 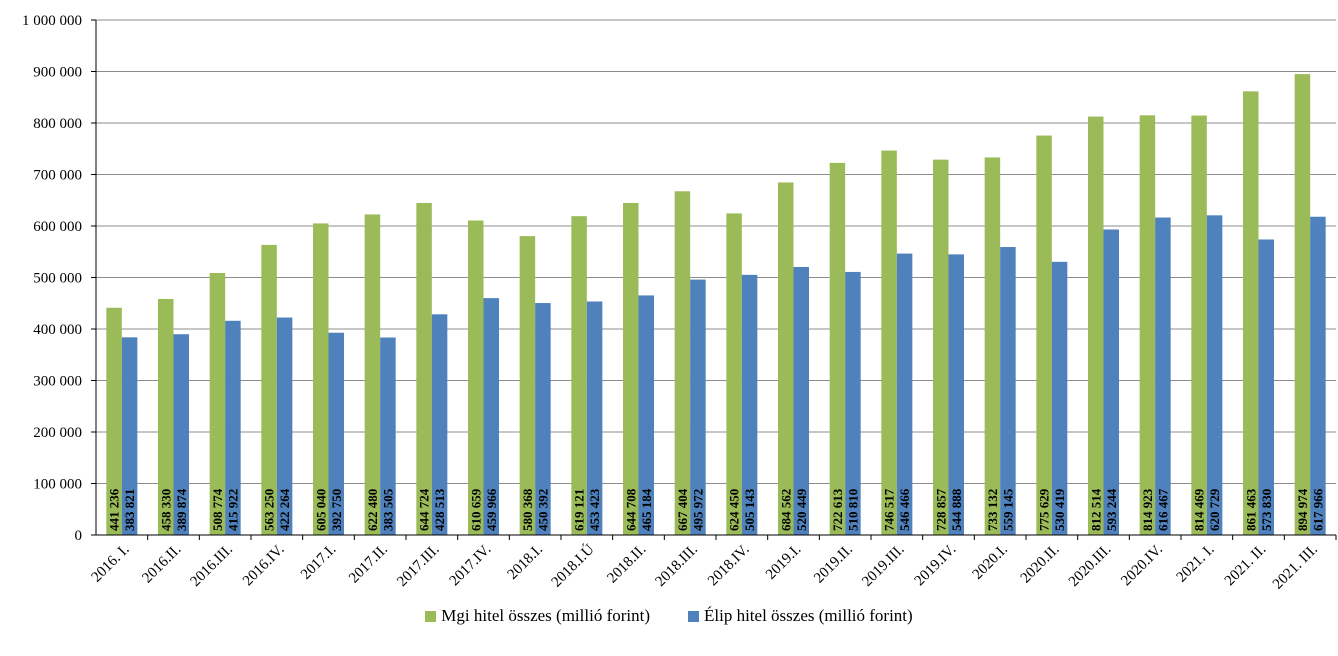 I want to click on data-label: 610 659, so click(x=475, y=509).